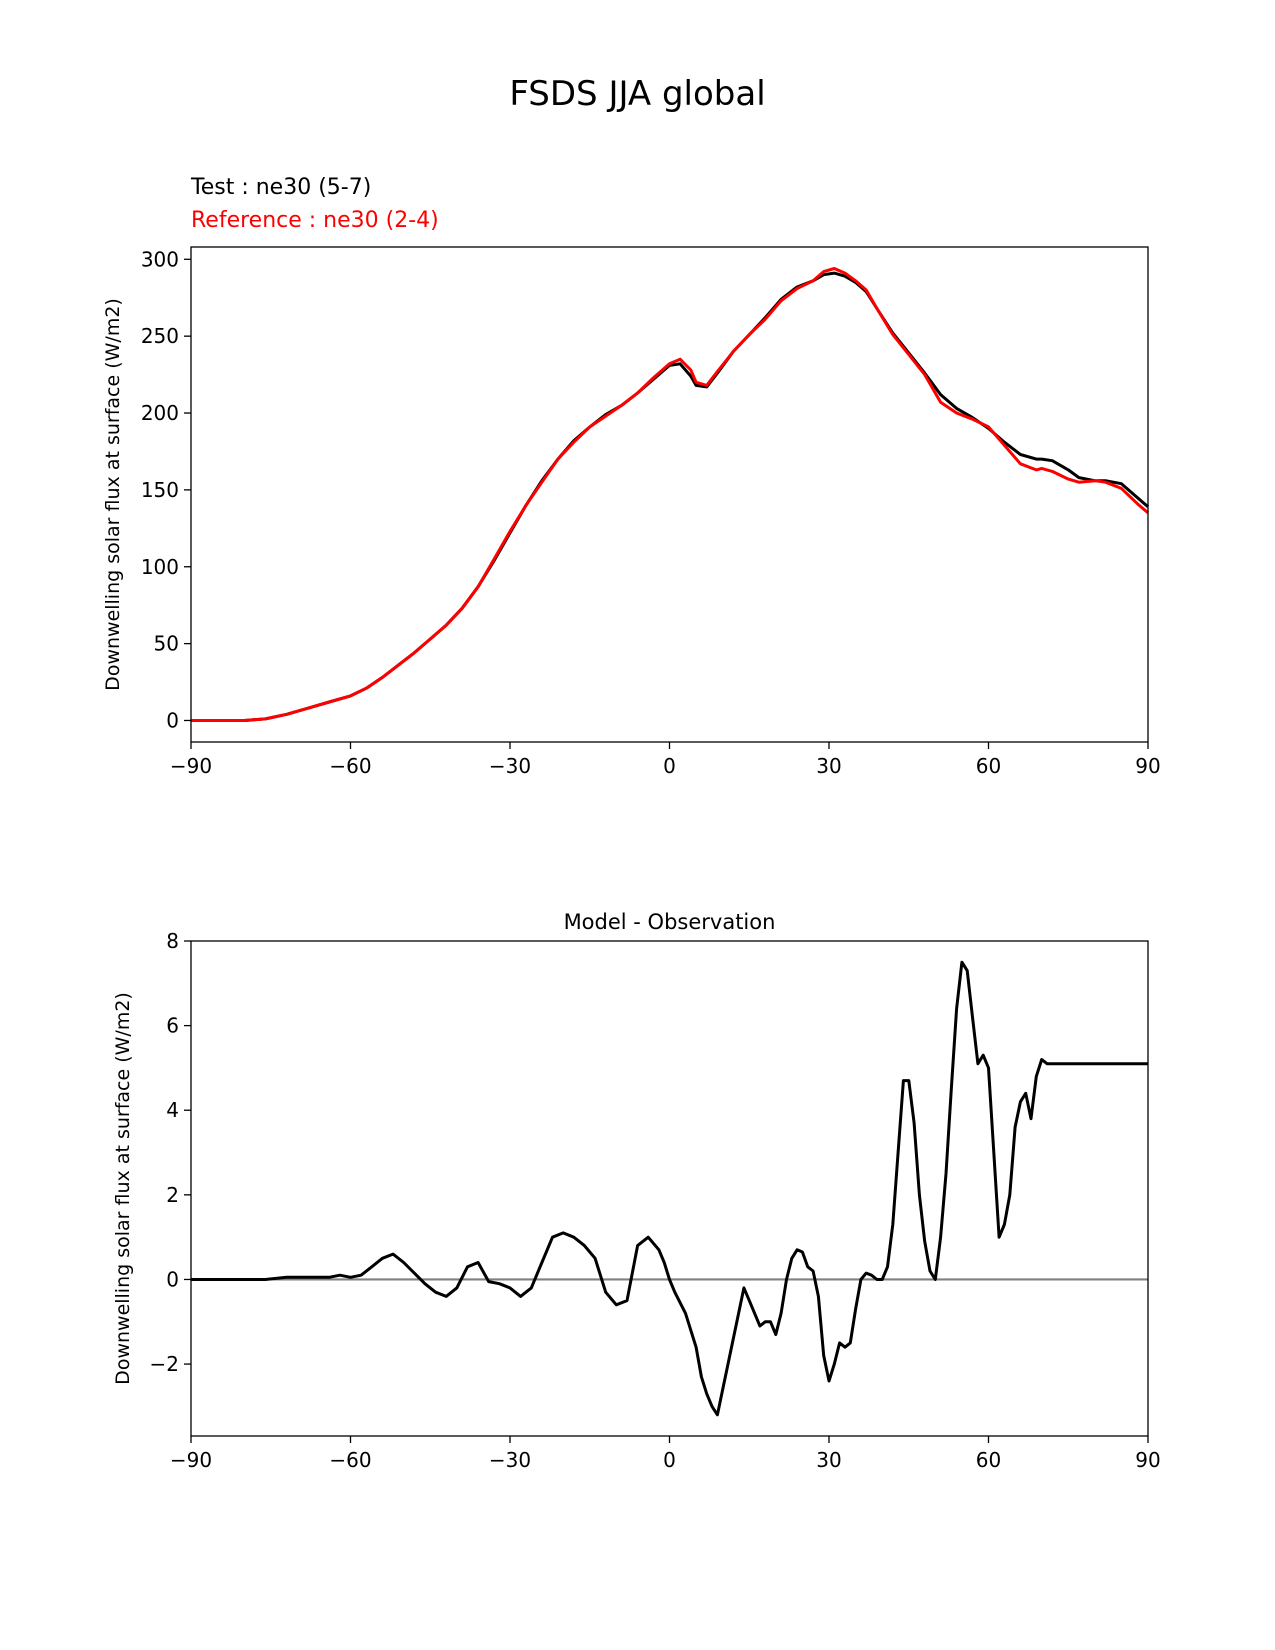 The height and width of the screenshot is (1650, 1275). What do you see at coordinates (637, 94) in the screenshot?
I see `figure-title: FSDS JJA global` at bounding box center [637, 94].